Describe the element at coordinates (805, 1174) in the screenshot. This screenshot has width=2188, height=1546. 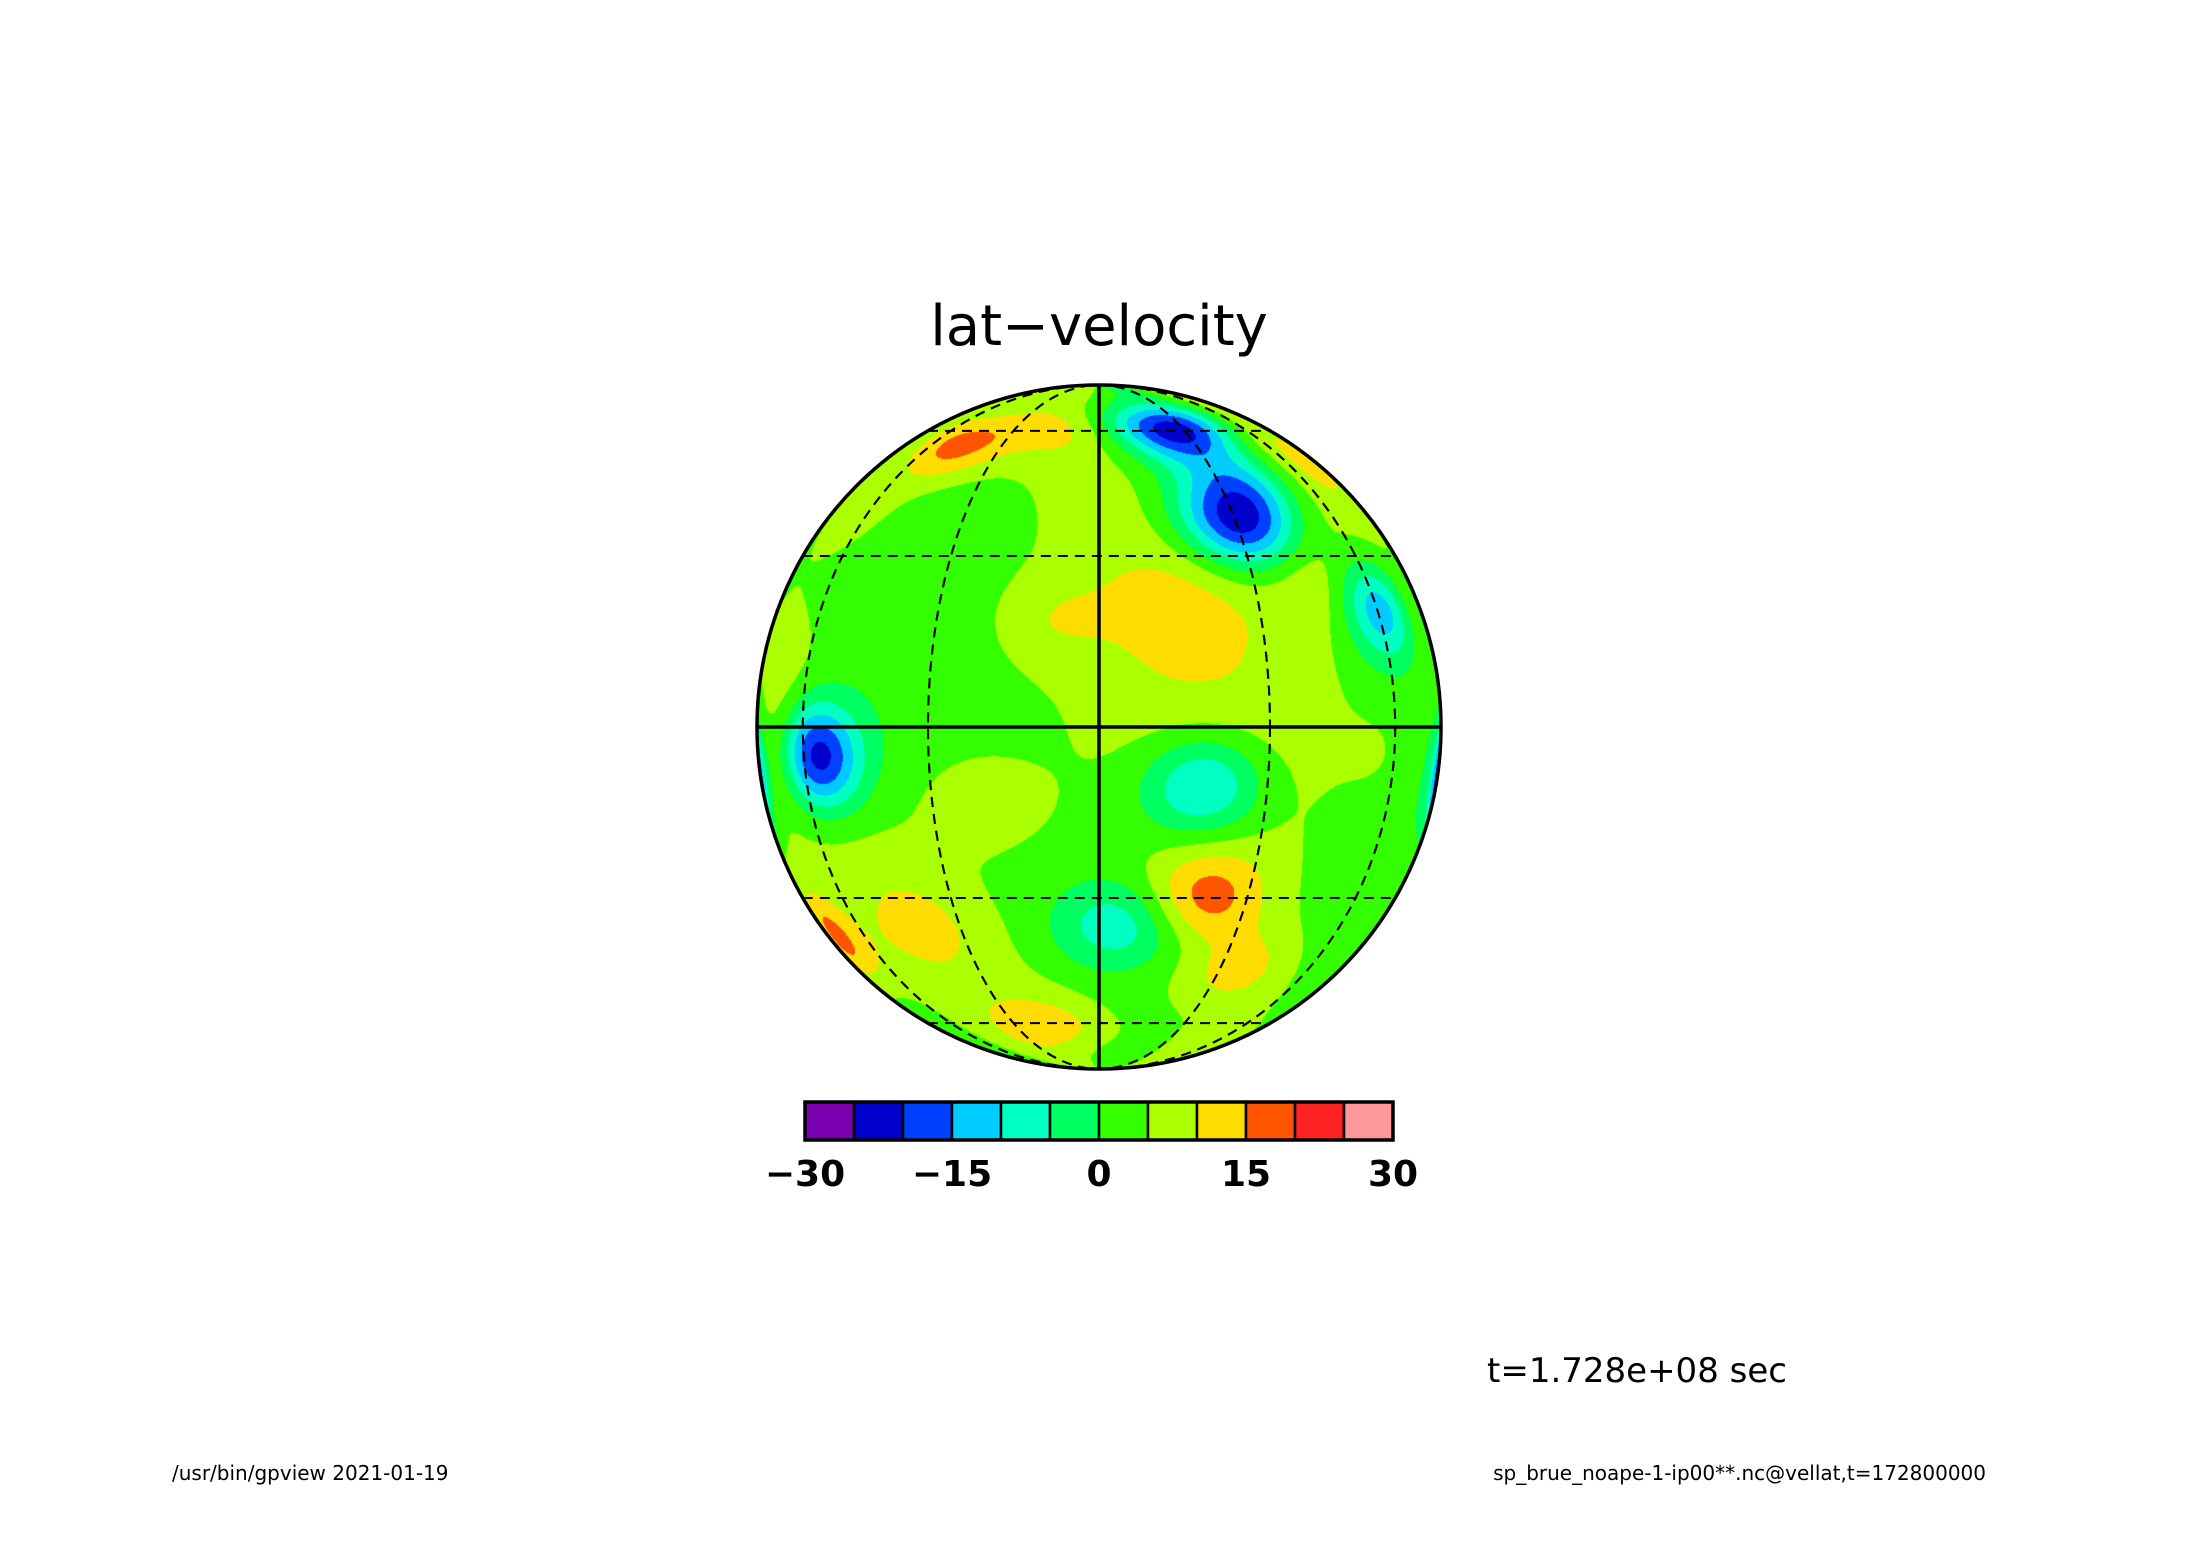
I see `colorbar-tick-label: −30` at that location.